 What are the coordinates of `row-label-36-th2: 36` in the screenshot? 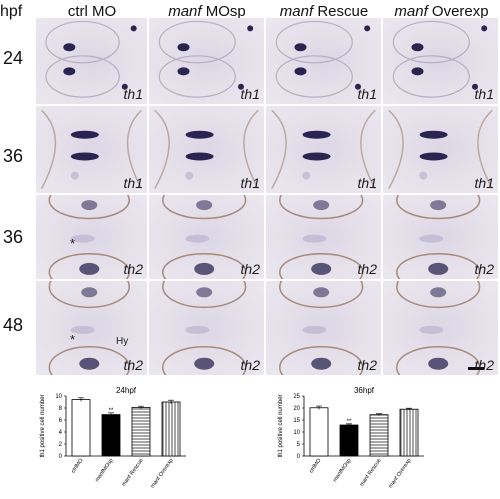 It's located at (13, 237).